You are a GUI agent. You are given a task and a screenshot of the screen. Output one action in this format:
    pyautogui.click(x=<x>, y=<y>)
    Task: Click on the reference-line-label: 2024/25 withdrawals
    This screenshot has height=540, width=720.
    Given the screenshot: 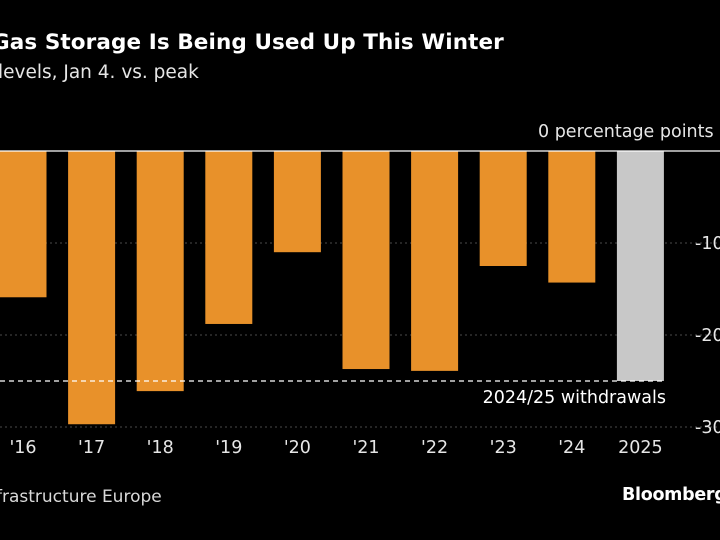 What is the action you would take?
    pyautogui.click(x=574, y=398)
    